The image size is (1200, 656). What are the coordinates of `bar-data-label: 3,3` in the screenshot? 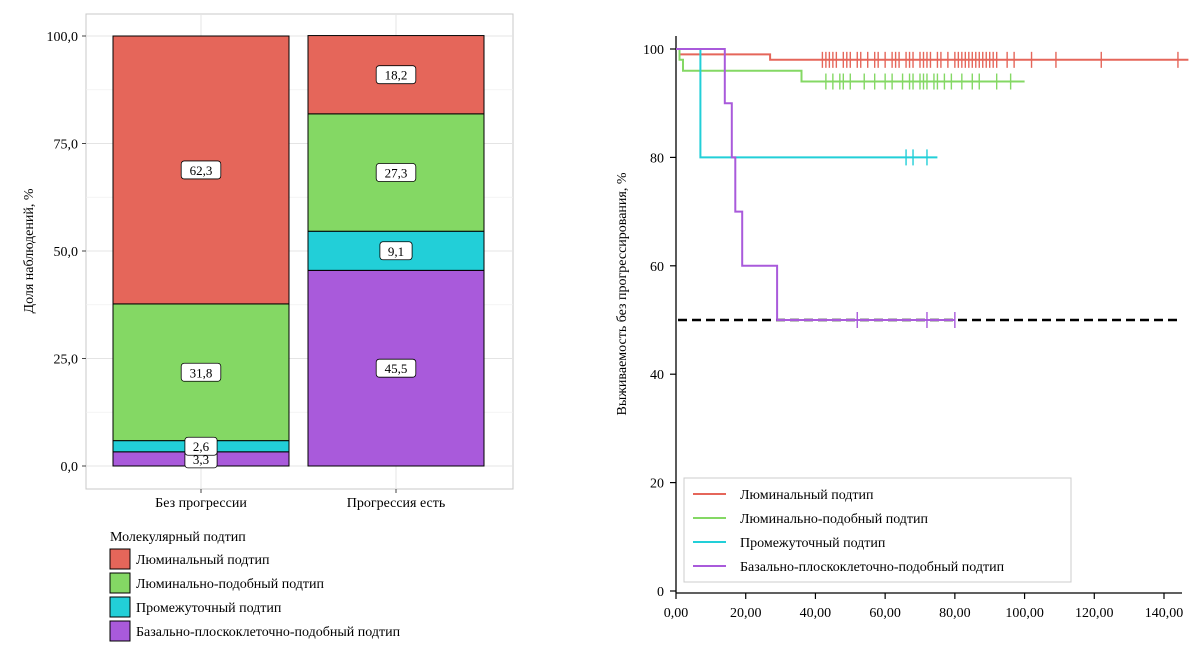 It's located at (201, 459).